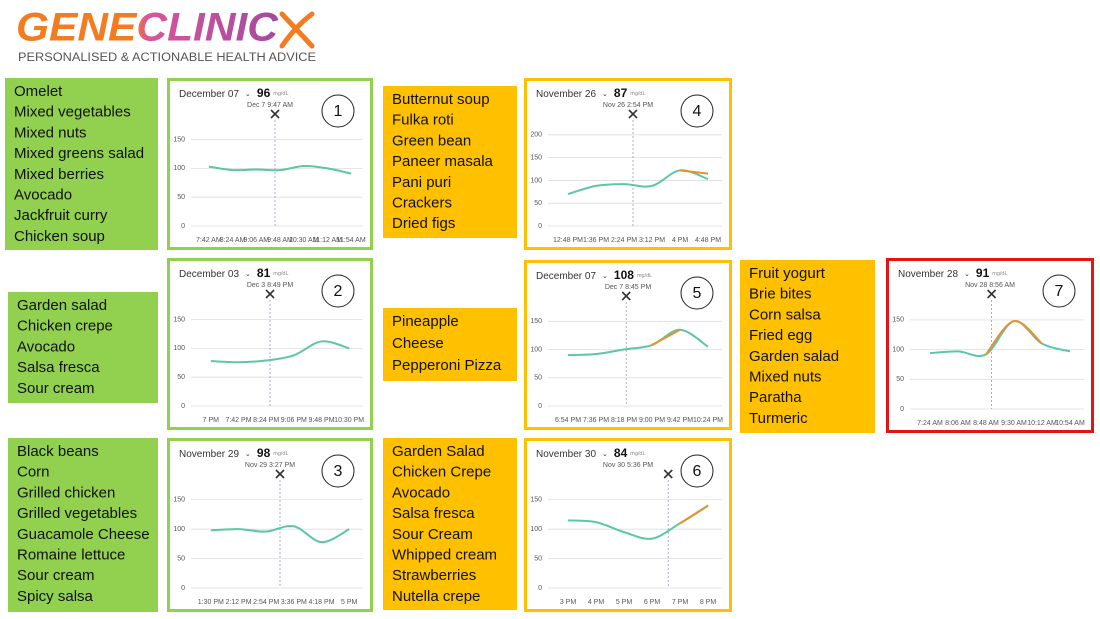 The image size is (1100, 619). Describe the element at coordinates (423, 120) in the screenshot. I see `food-item: Fulka roti` at that location.